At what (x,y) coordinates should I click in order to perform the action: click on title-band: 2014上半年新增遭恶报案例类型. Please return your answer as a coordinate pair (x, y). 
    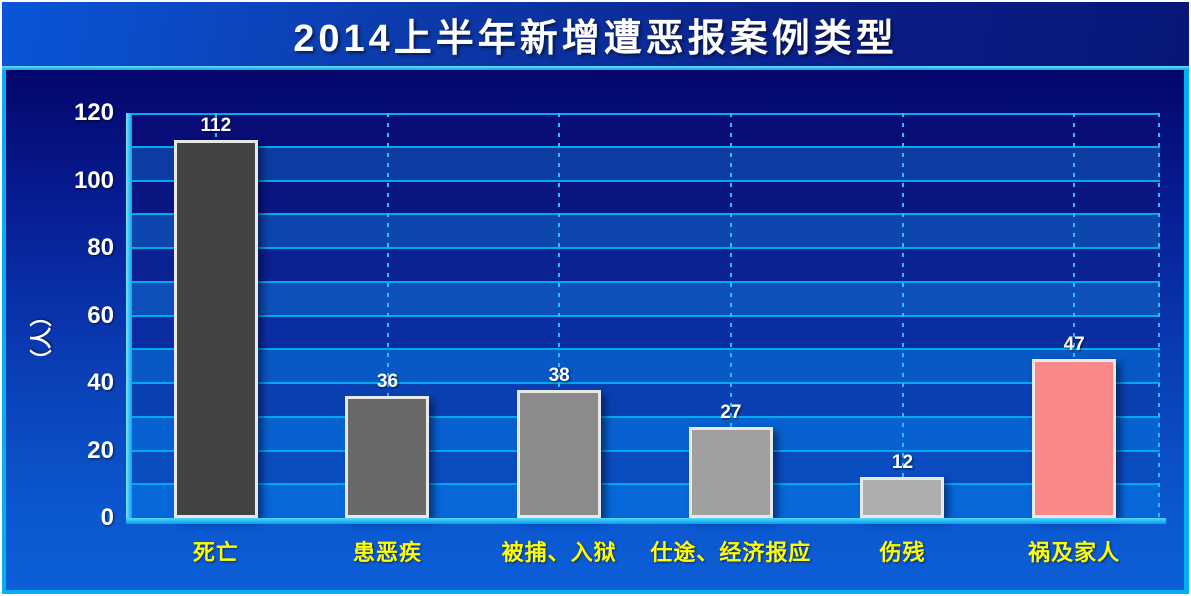
    Looking at the image, I should click on (595, 34).